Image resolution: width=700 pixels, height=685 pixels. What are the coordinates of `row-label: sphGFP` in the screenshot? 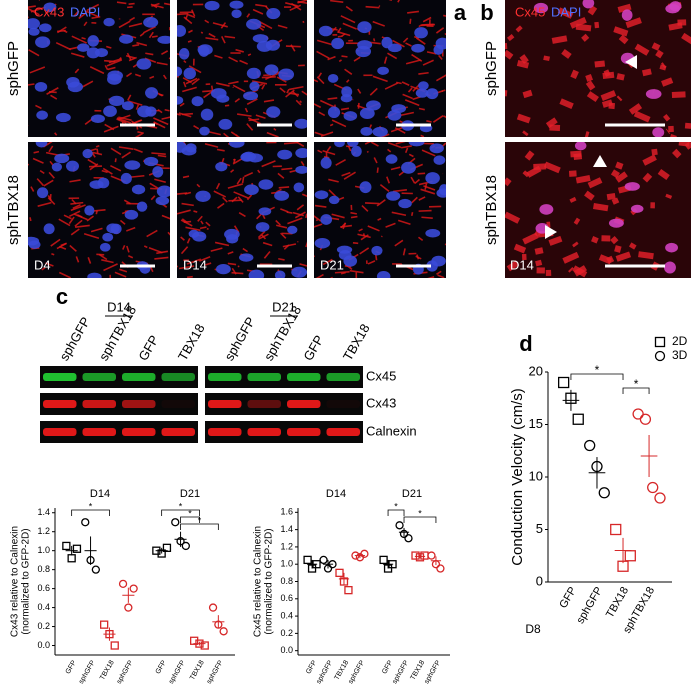 It's located at (13, 68).